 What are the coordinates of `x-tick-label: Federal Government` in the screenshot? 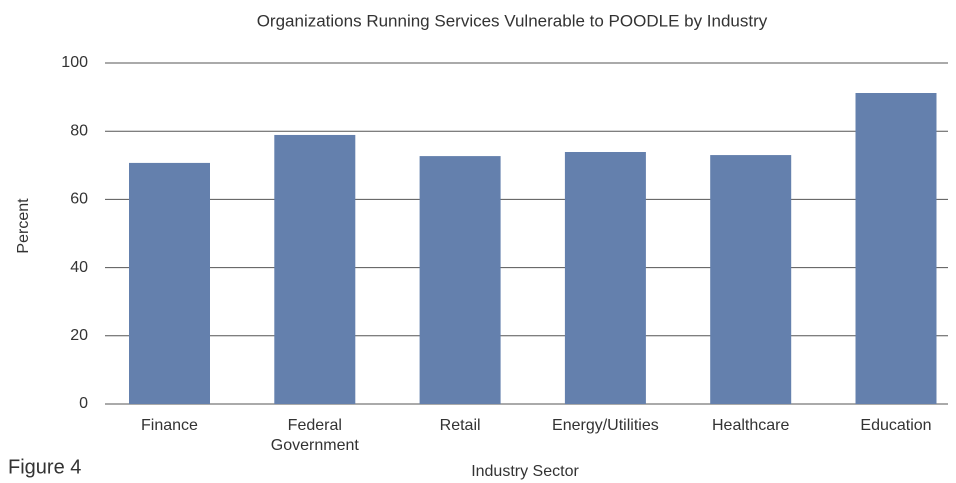 It's located at (314, 435).